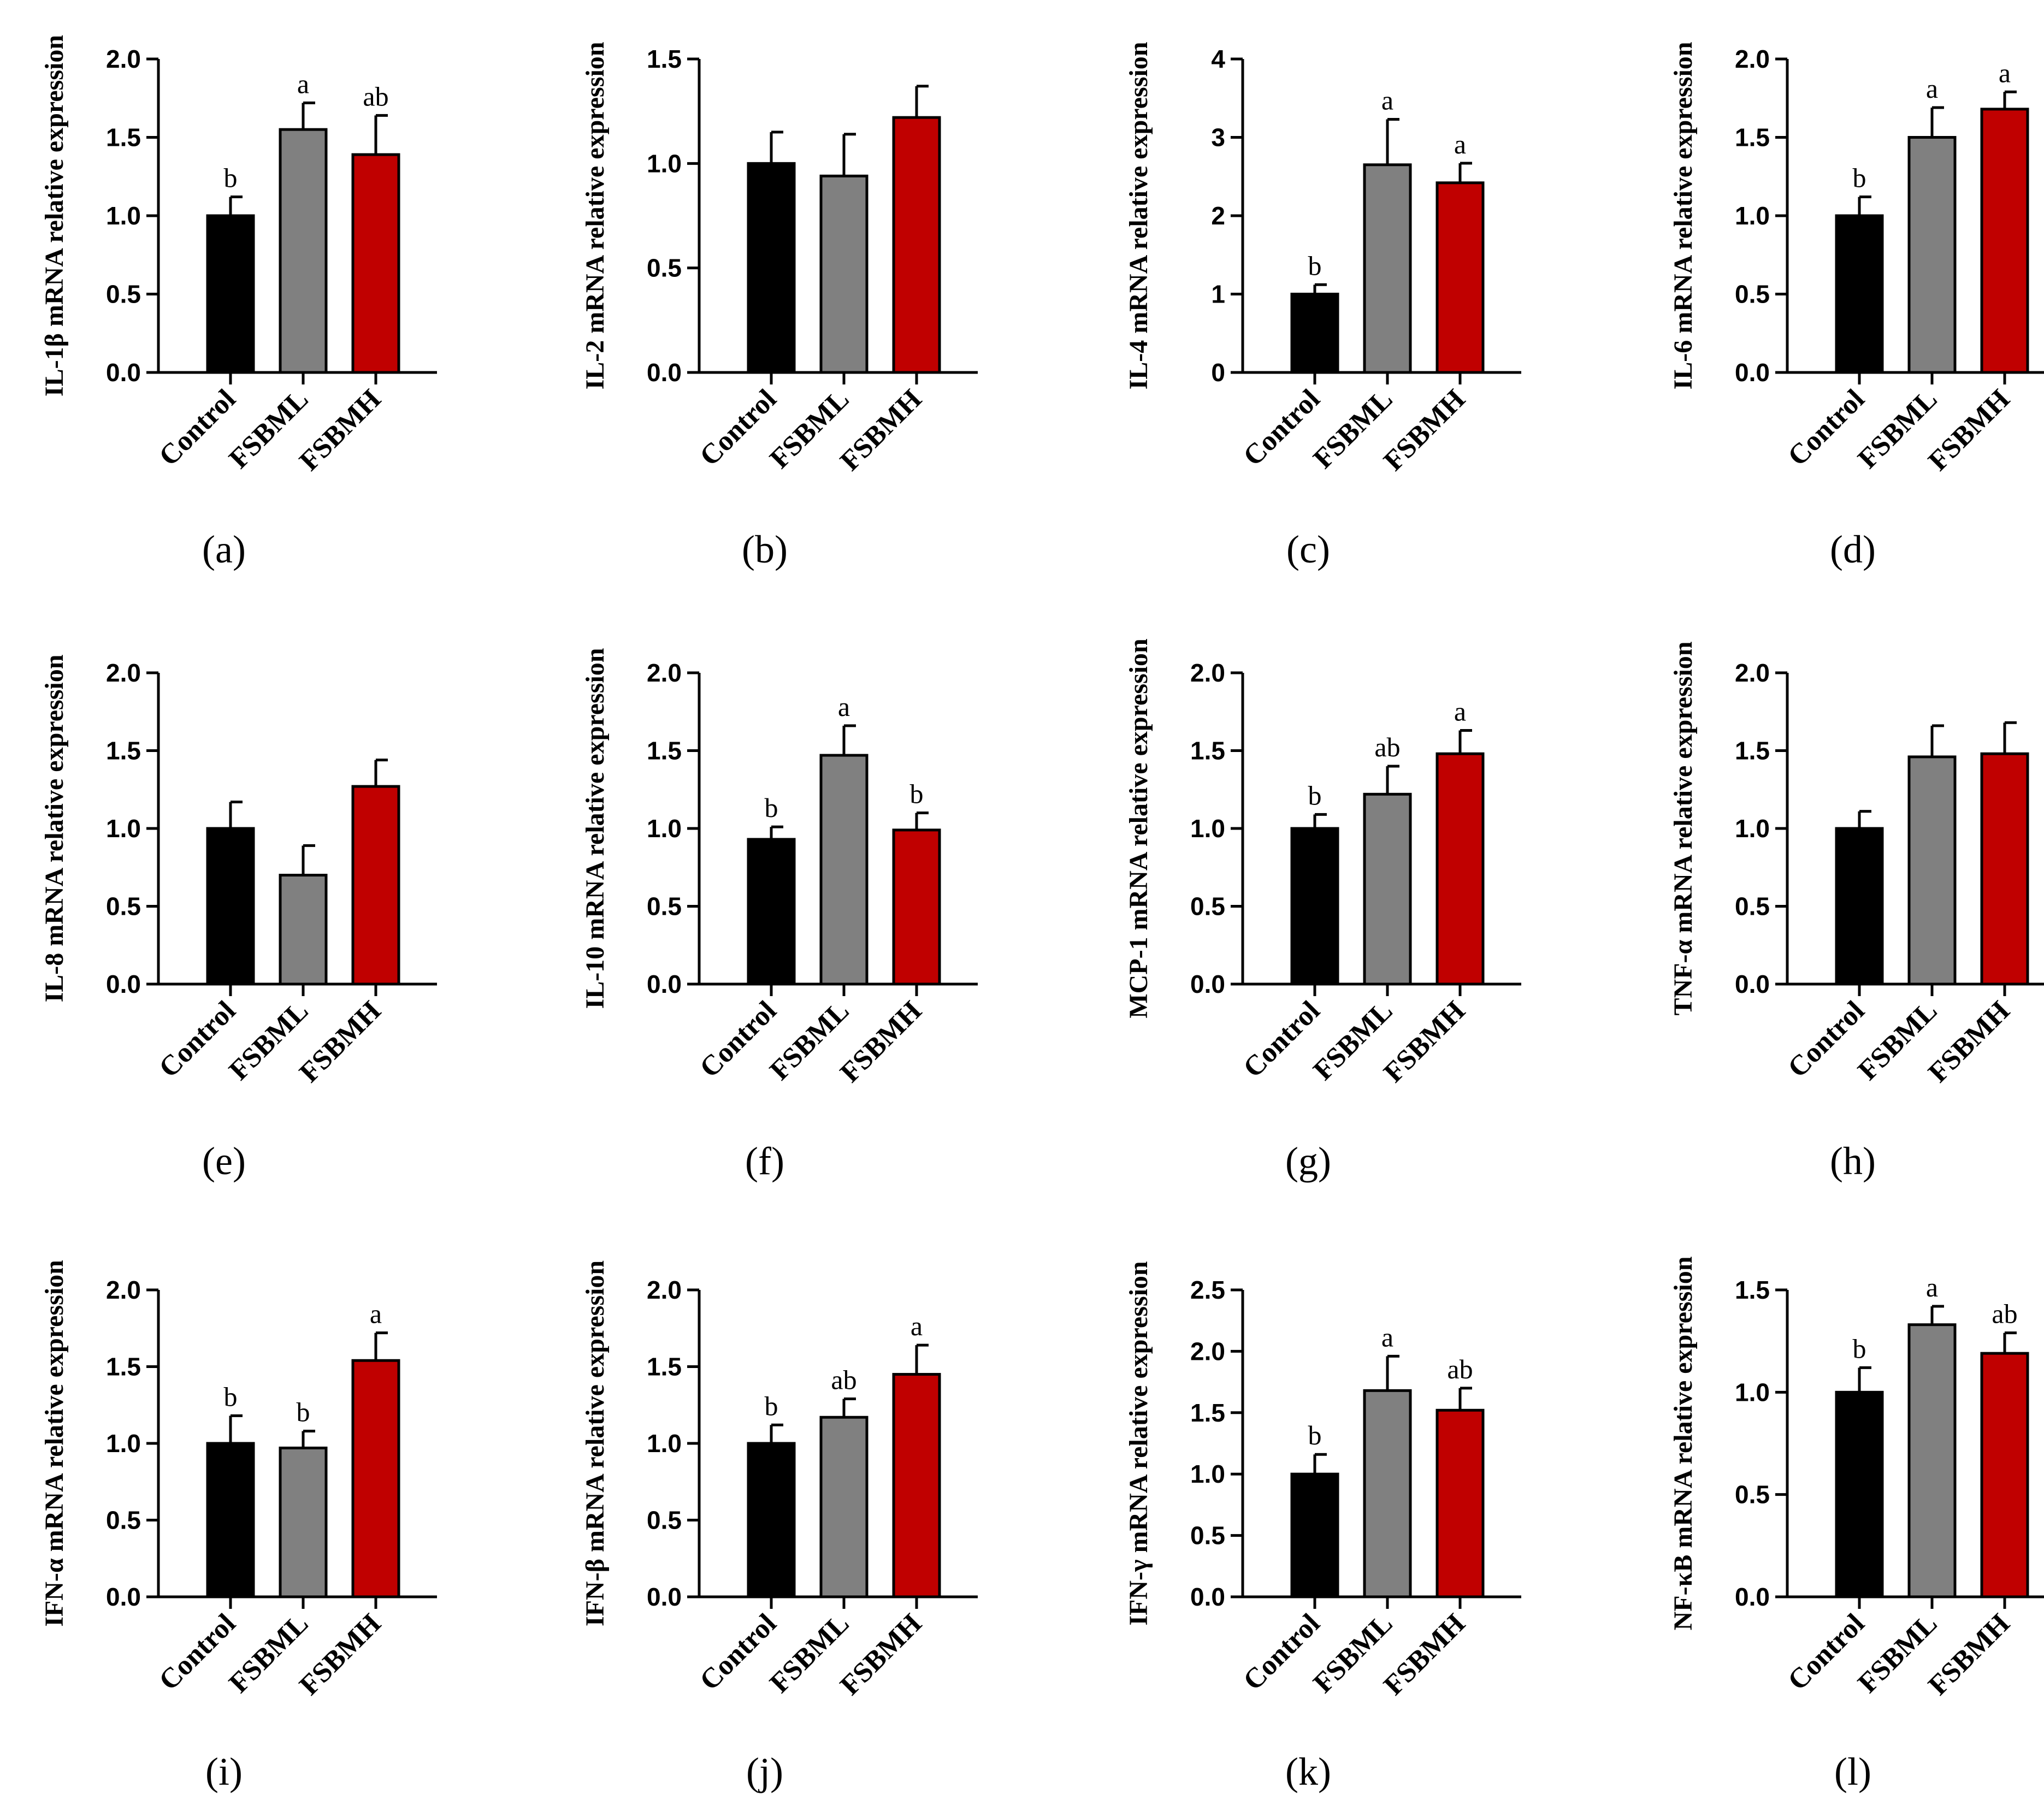 The height and width of the screenshot is (1812, 2044). Describe the element at coordinates (1683, 829) in the screenshot. I see `y-axis-label: TNF-α mRNA relative expression` at that location.